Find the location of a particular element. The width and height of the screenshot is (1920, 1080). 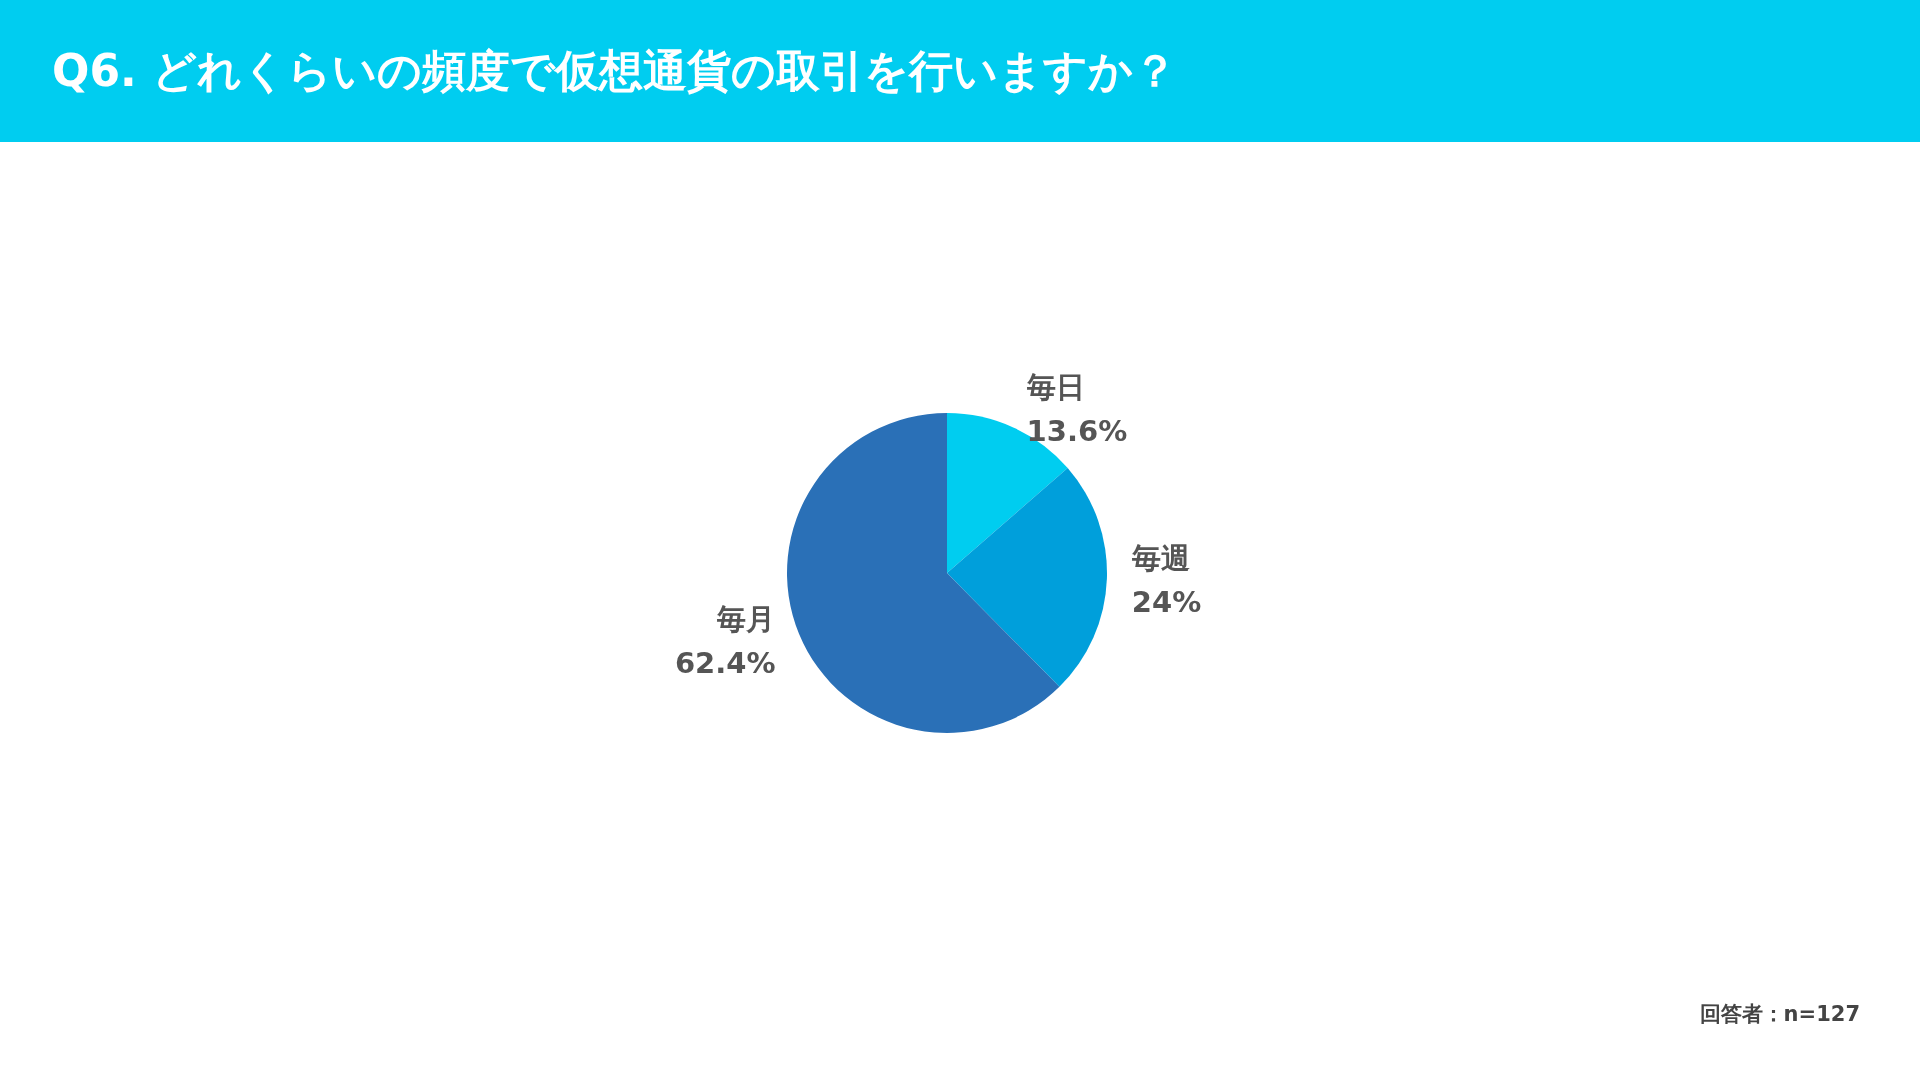

slice-label: 毎日 is located at coordinates (1055, 387).